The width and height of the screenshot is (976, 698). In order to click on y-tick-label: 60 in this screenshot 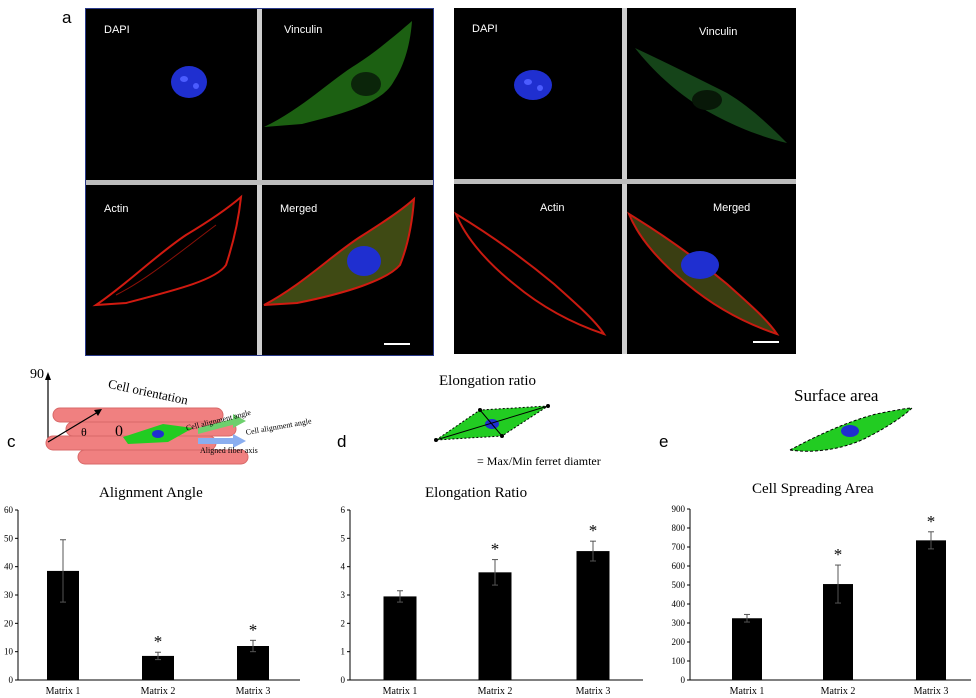, I will do `click(9, 510)`.